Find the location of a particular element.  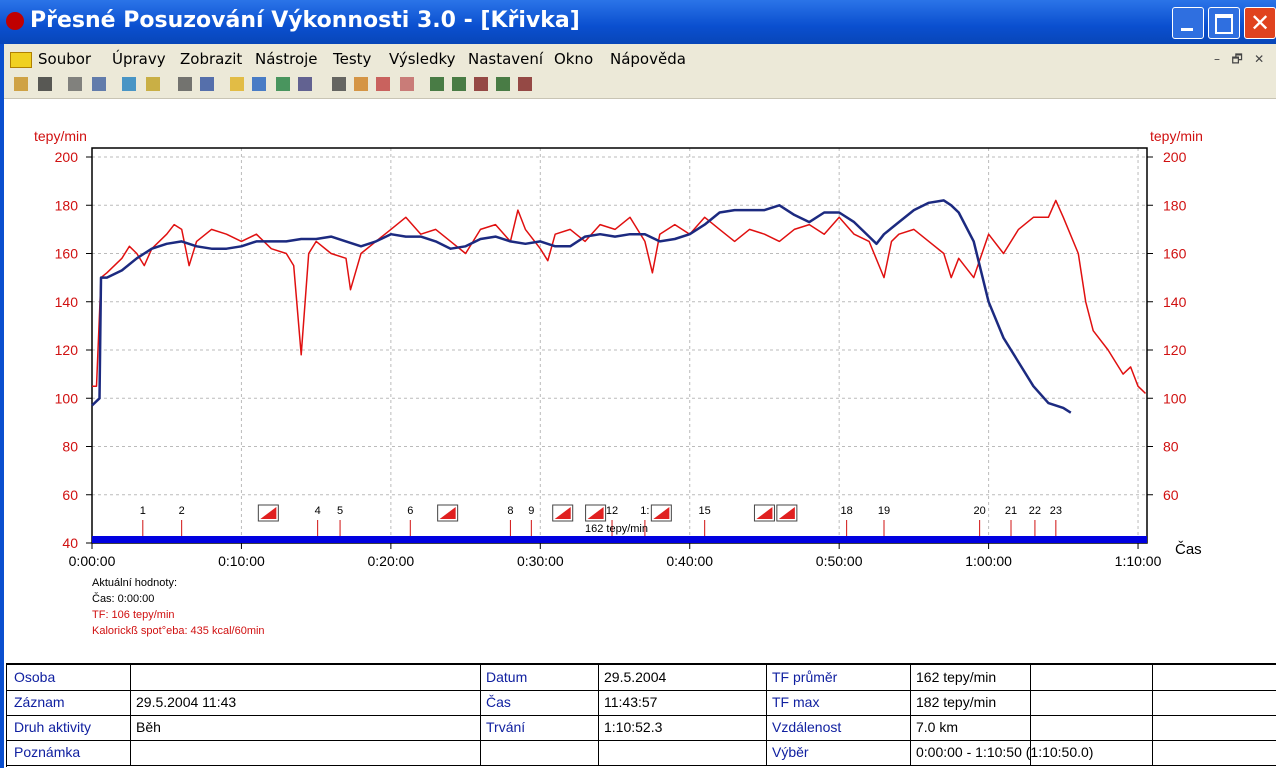

y-tick-label: 140 is located at coordinates (67, 302).